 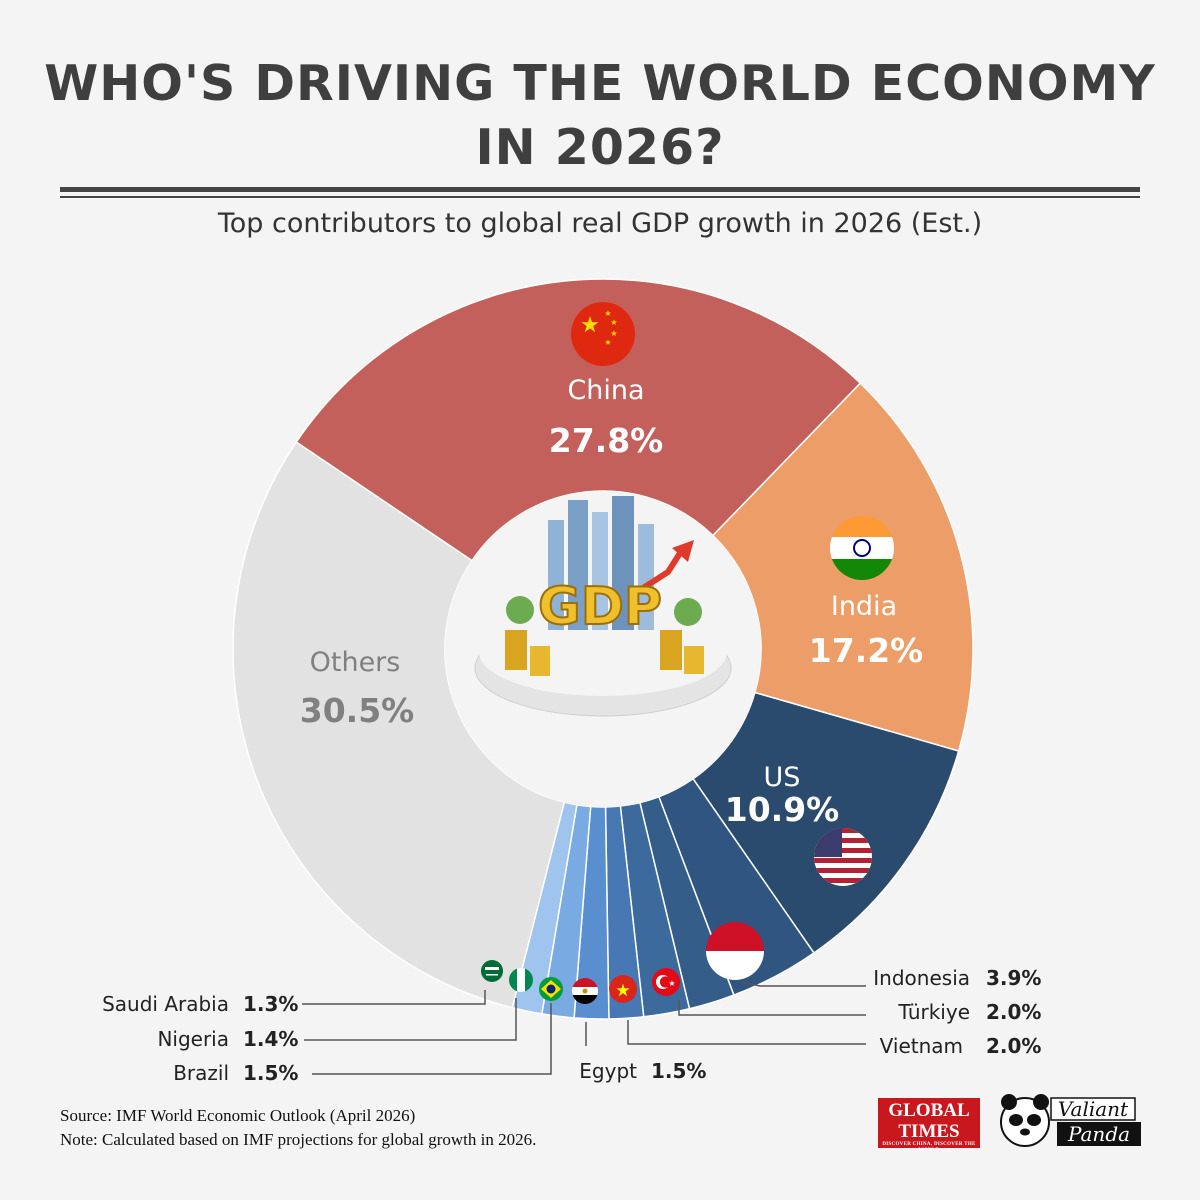 I want to click on india-flag-icon, so click(x=862, y=548).